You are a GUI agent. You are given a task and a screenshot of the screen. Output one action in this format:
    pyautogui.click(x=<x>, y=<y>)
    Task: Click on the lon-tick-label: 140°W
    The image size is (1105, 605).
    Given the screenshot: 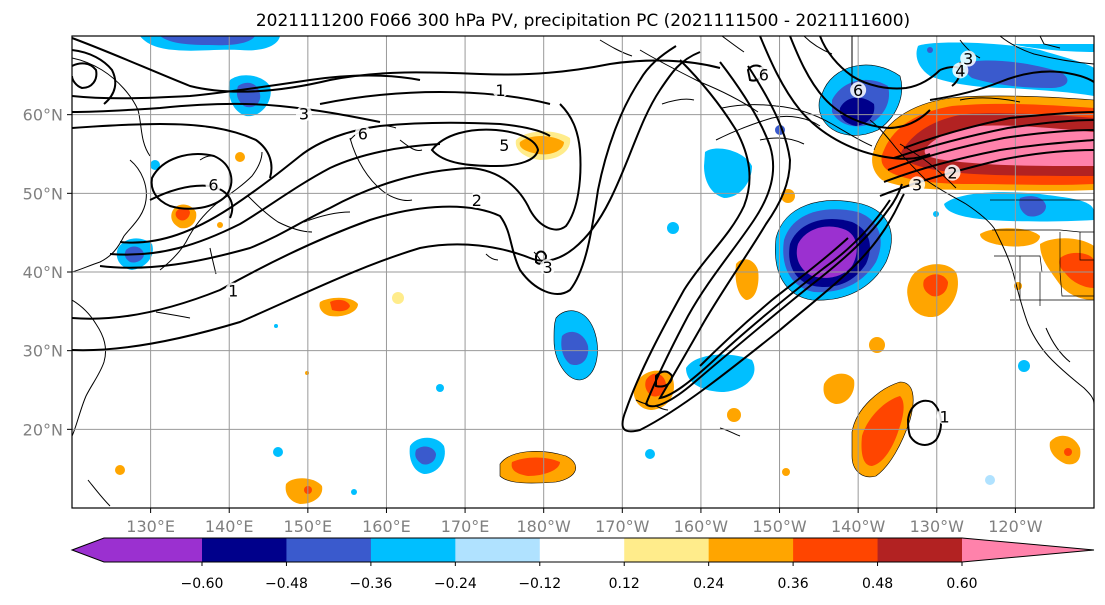 What is the action you would take?
    pyautogui.click(x=858, y=526)
    